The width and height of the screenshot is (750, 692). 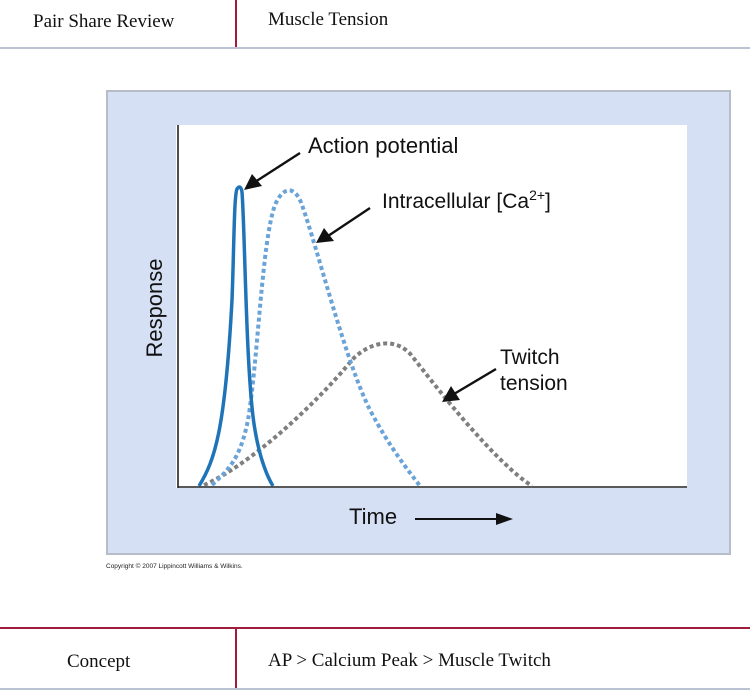 I want to click on header-left-label: Pair Share Review, so click(x=104, y=21).